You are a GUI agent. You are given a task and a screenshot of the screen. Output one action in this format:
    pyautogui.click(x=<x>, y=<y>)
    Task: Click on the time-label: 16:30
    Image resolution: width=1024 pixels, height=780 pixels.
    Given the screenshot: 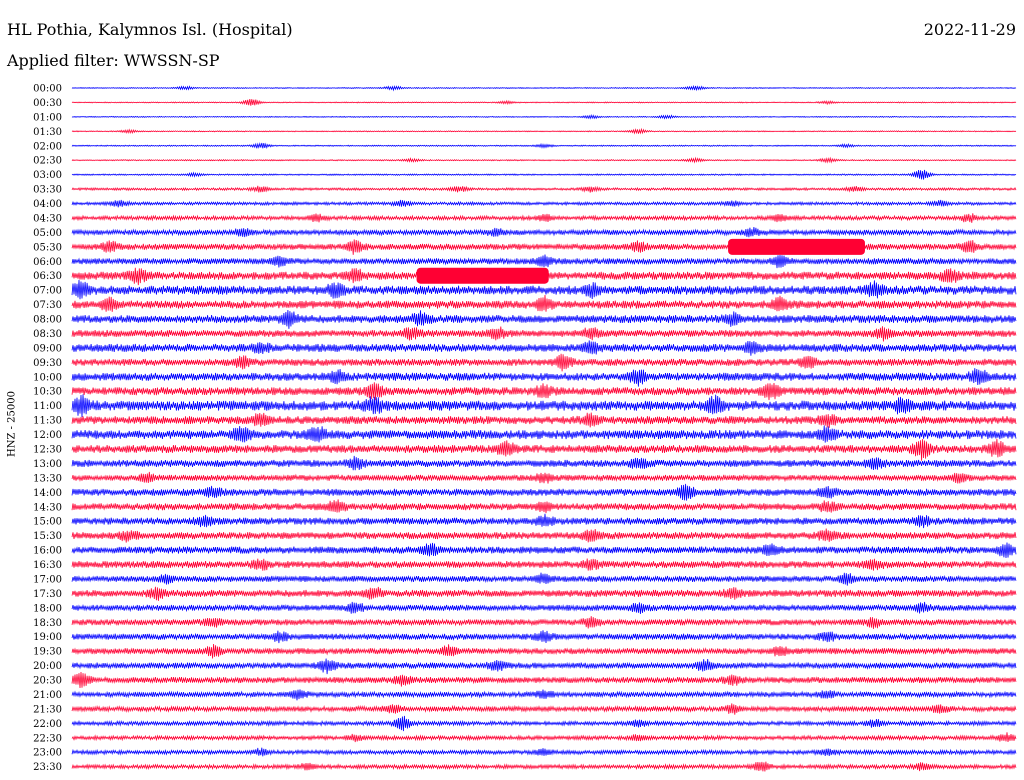 What is the action you would take?
    pyautogui.click(x=47, y=565)
    